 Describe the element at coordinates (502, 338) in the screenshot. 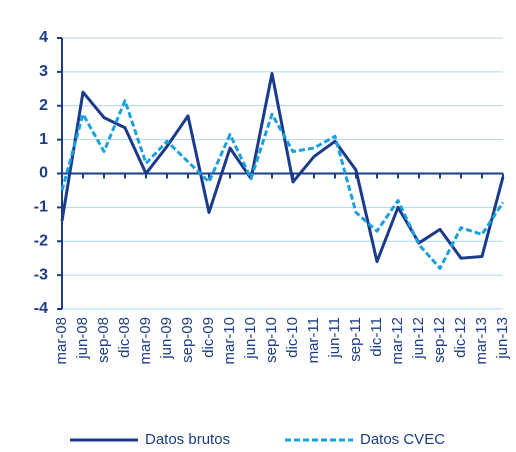

I see `x-tick-label: jun-13` at that location.